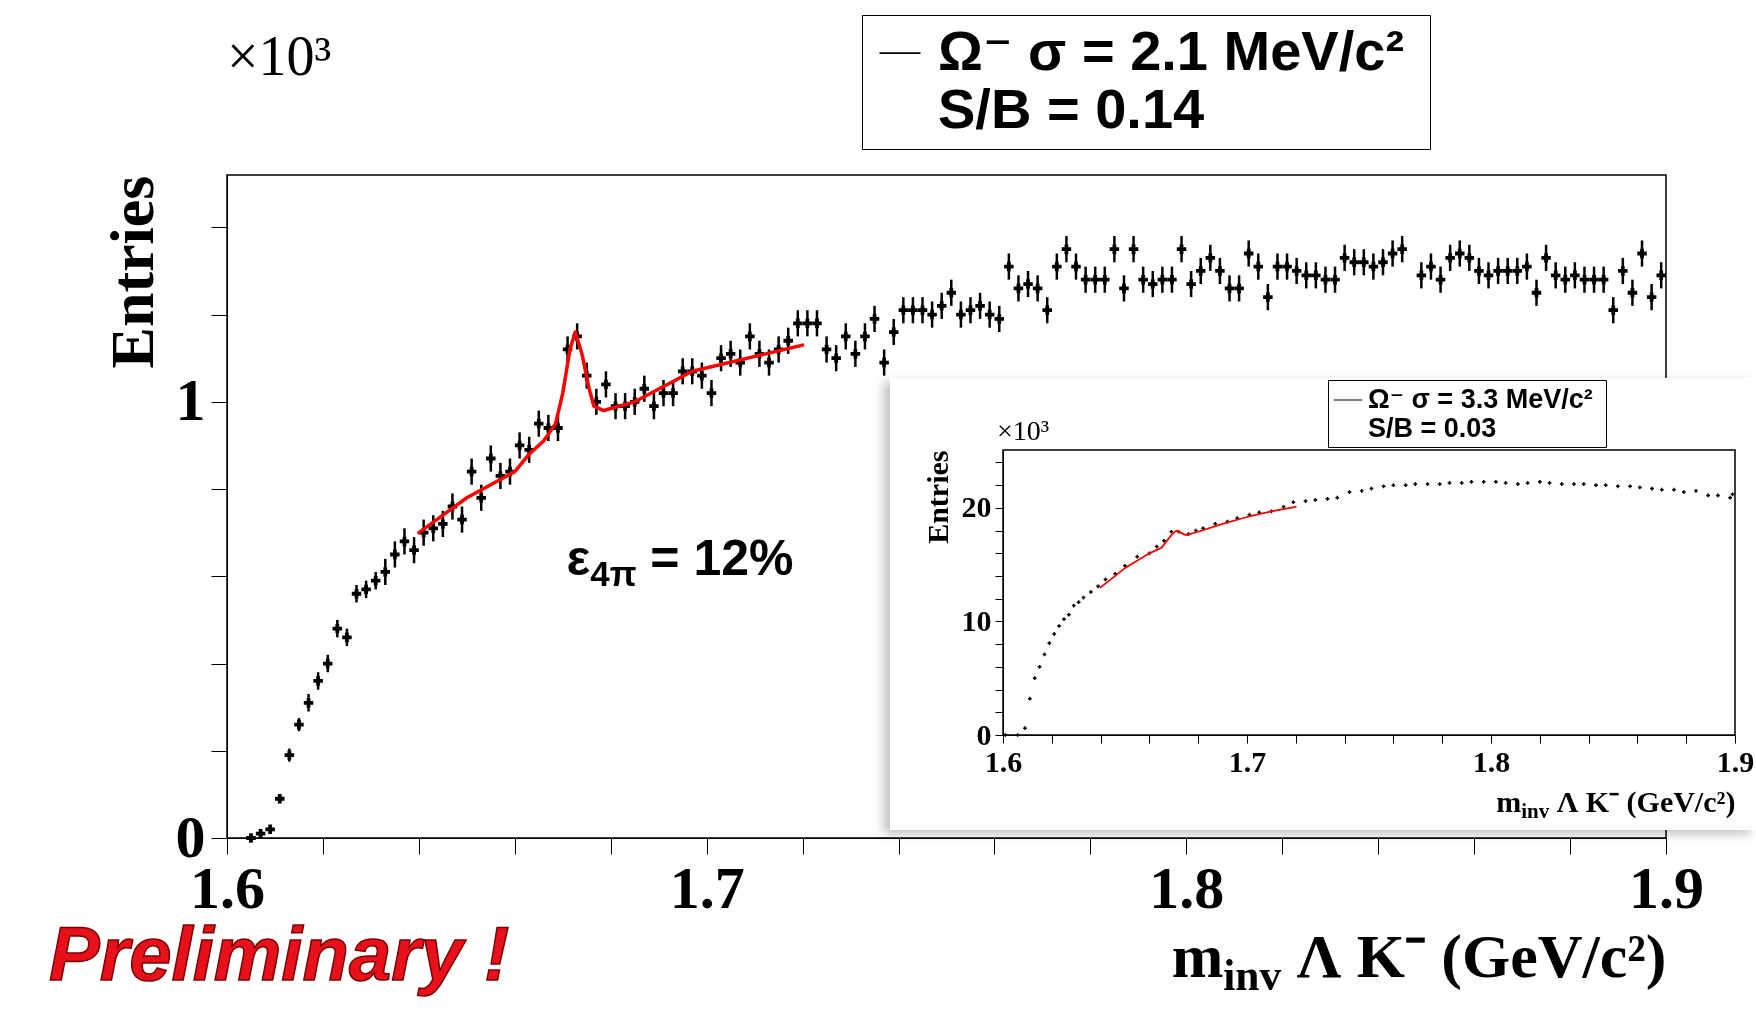 The width and height of the screenshot is (1756, 1011). What do you see at coordinates (279, 953) in the screenshot?
I see `text: Preliminary !` at bounding box center [279, 953].